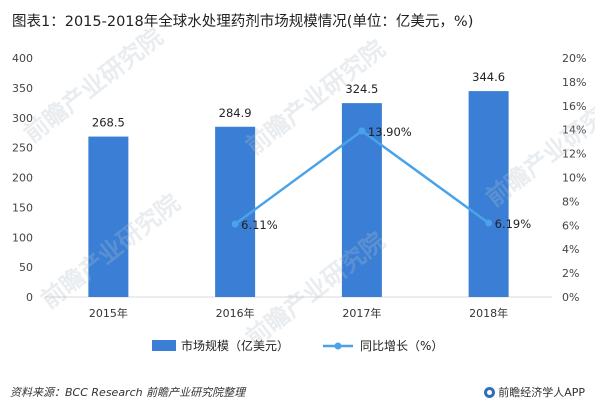 This screenshot has width=595, height=409. What do you see at coordinates (26, 267) in the screenshot?
I see `y-left-tick-label: 50` at bounding box center [26, 267].